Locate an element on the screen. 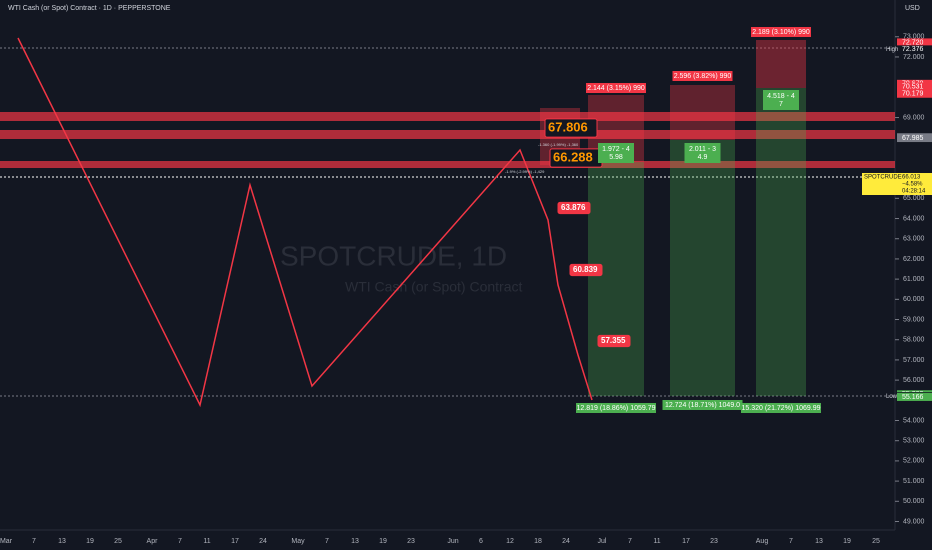  level-label: 66.288 is located at coordinates (573, 156).